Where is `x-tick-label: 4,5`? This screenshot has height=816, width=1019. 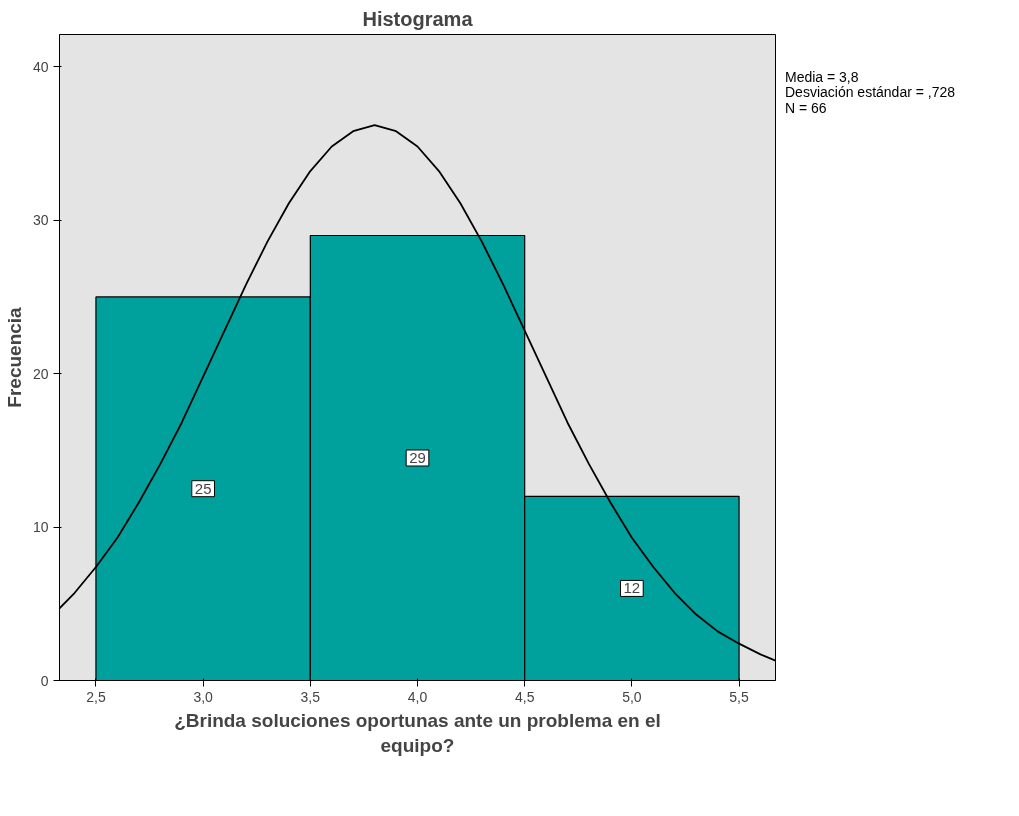 x-tick-label: 4,5 is located at coordinates (524, 696).